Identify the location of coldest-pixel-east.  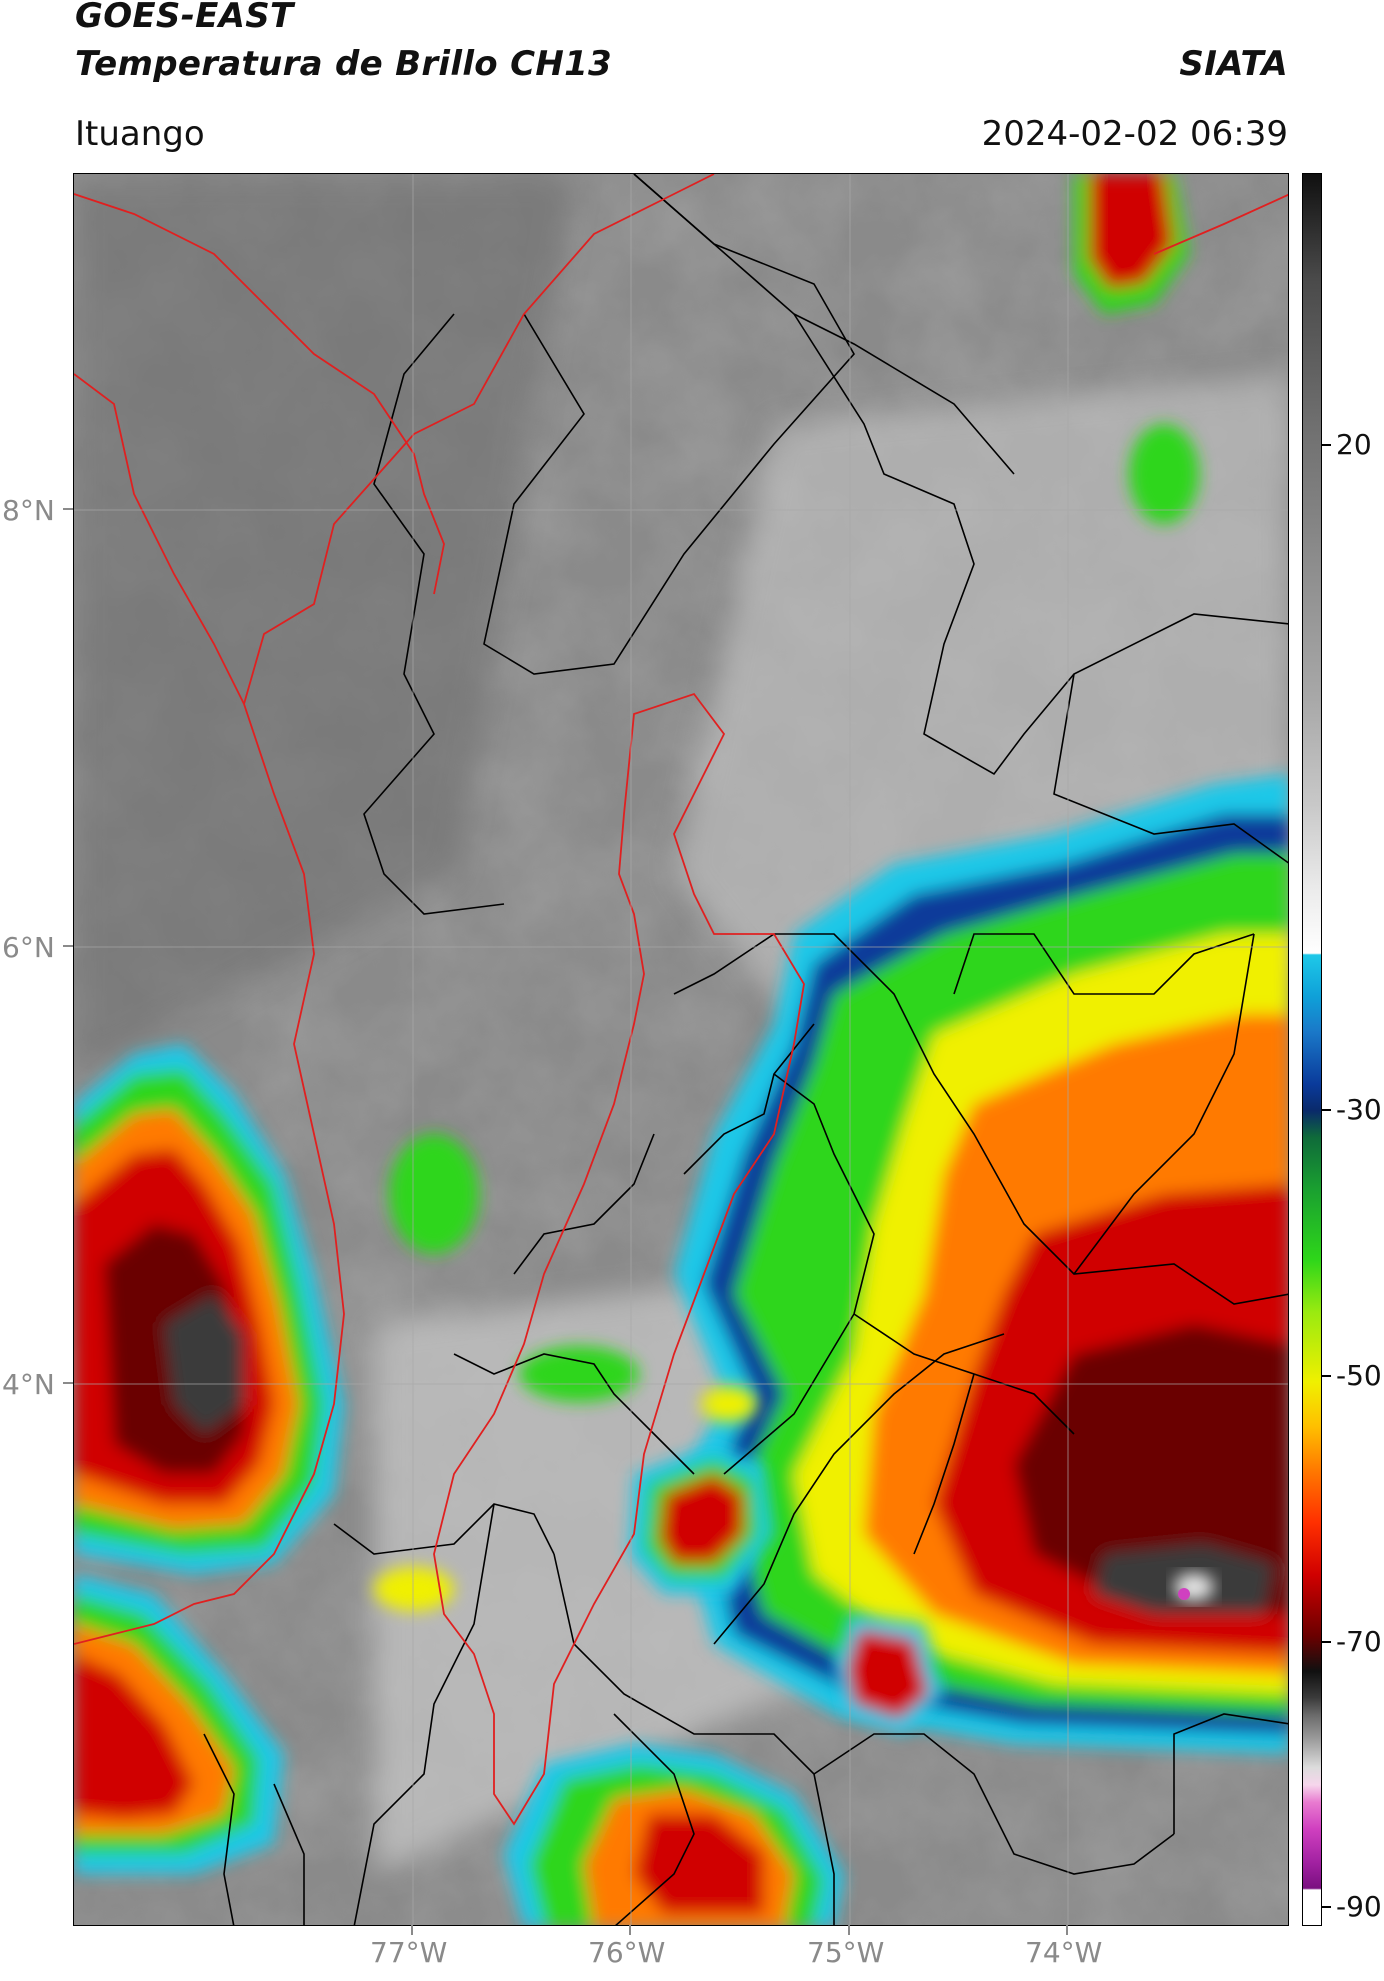
(1184, 1594).